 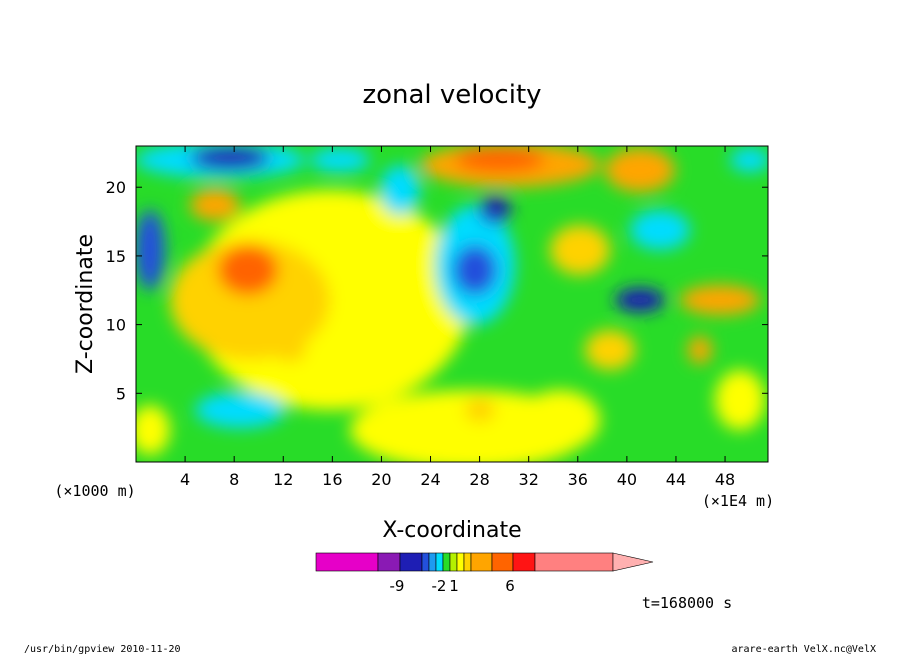 I want to click on colorbar-tick-label: 6, so click(x=510, y=586).